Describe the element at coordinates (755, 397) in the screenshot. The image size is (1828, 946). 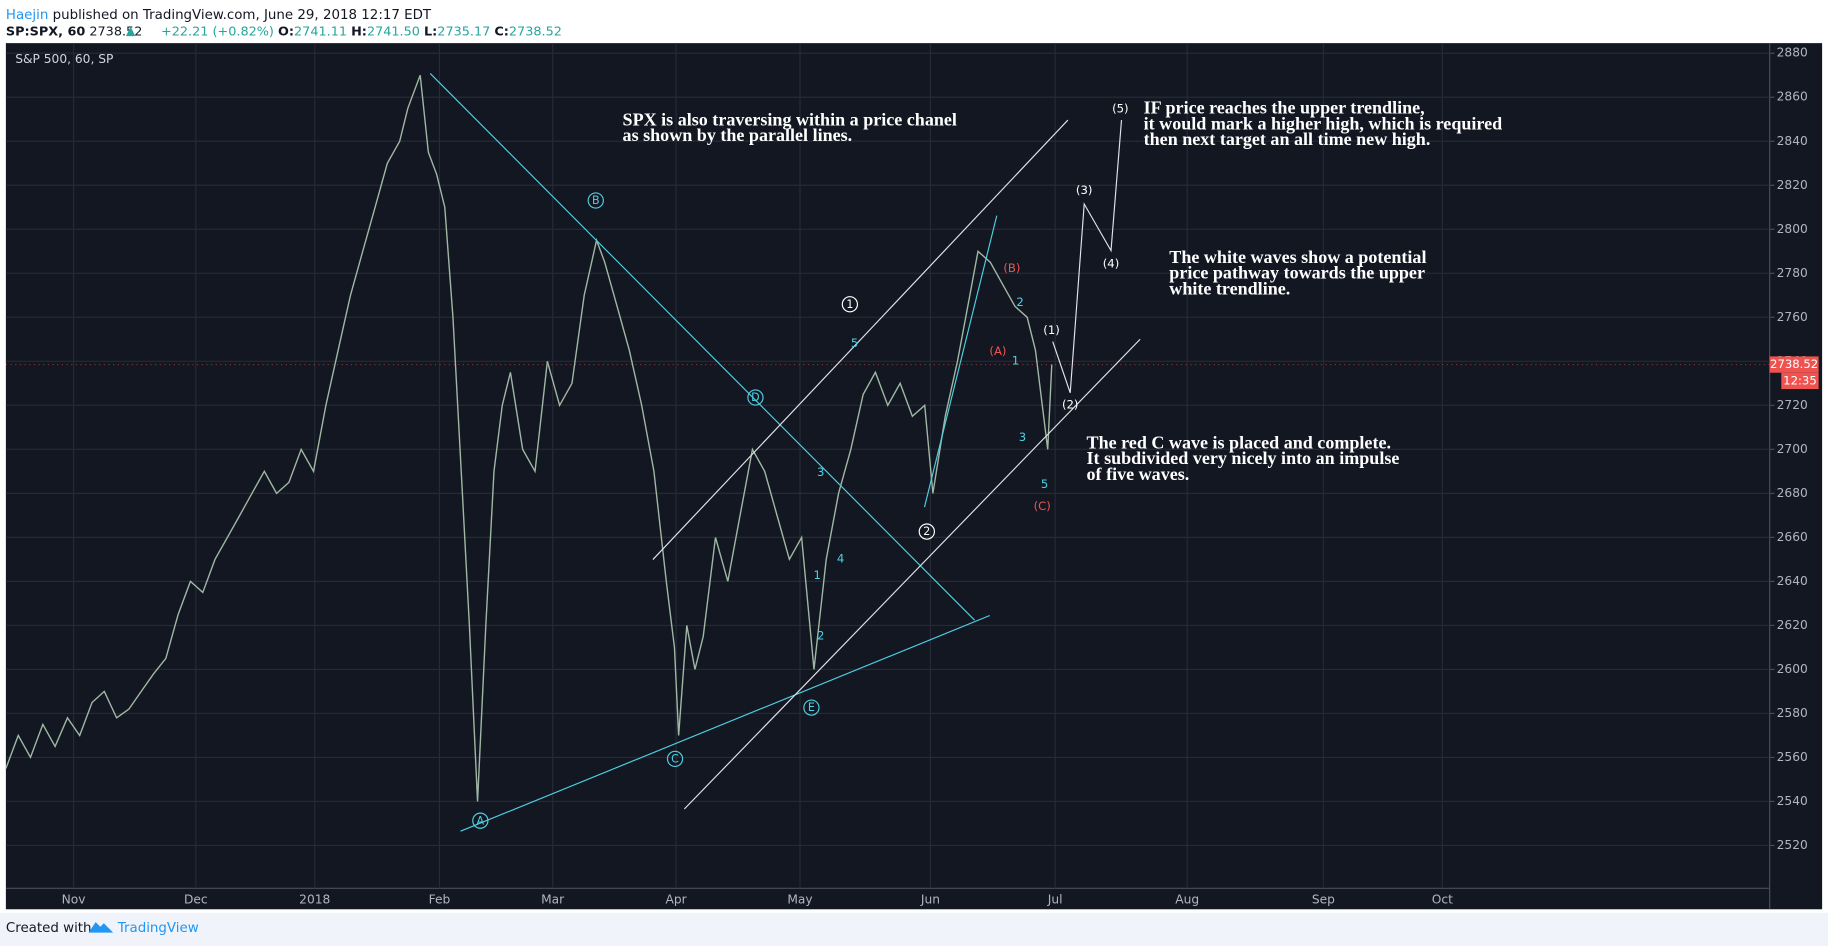
I see `wave-label: D` at that location.